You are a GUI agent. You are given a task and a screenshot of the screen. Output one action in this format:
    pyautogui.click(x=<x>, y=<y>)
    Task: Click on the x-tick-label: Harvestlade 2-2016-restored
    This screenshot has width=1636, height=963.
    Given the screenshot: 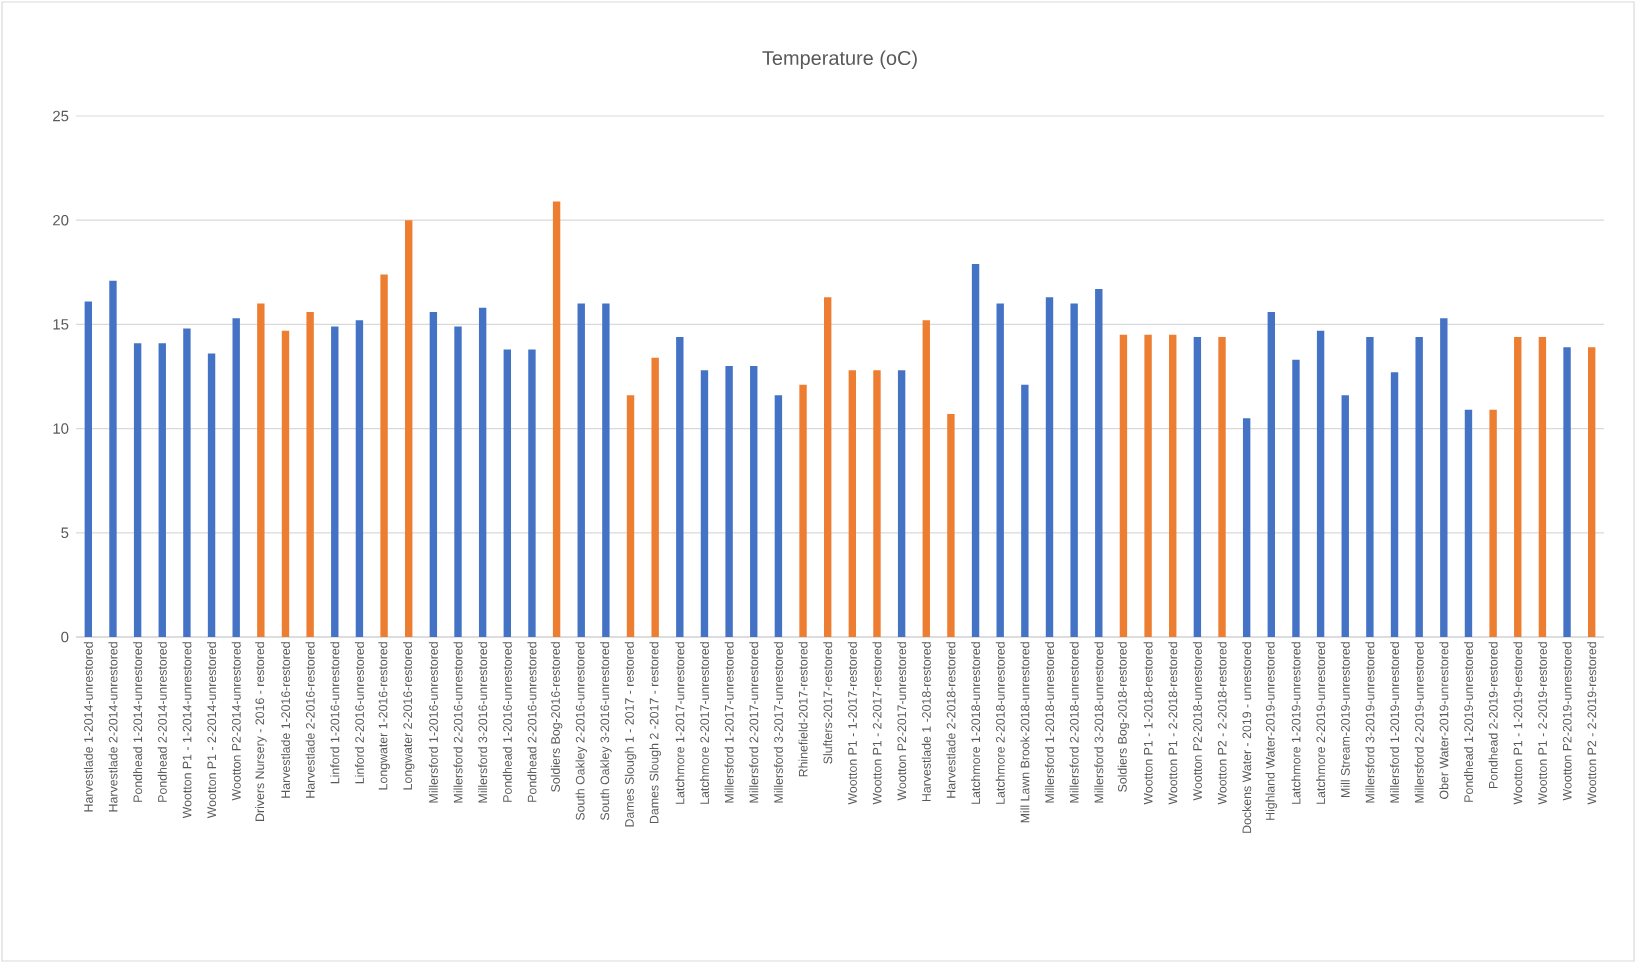 What is the action you would take?
    pyautogui.click(x=310, y=720)
    